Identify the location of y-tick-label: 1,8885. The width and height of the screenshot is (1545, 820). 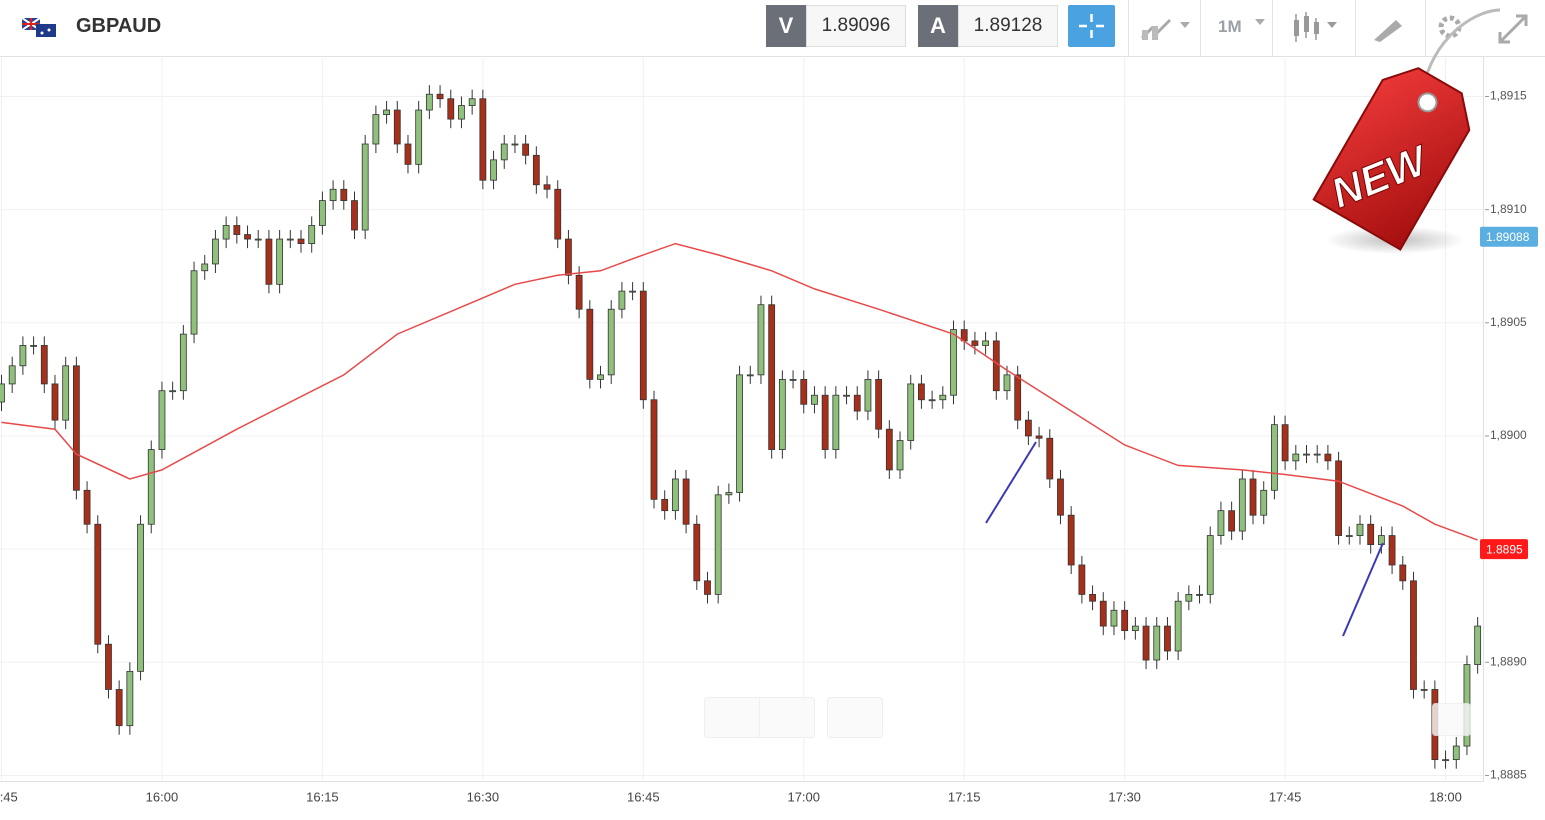
(1508, 775).